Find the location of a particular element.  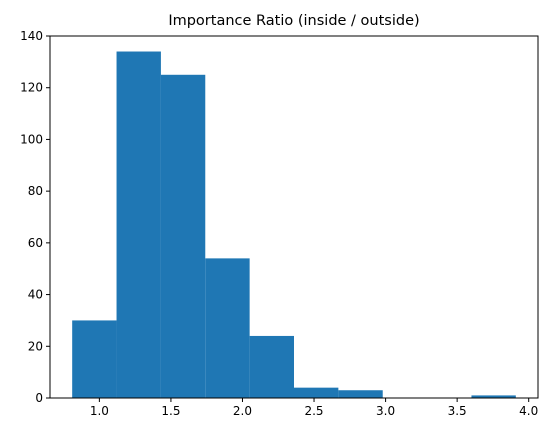

x-tick-label: 3.5 is located at coordinates (457, 411).